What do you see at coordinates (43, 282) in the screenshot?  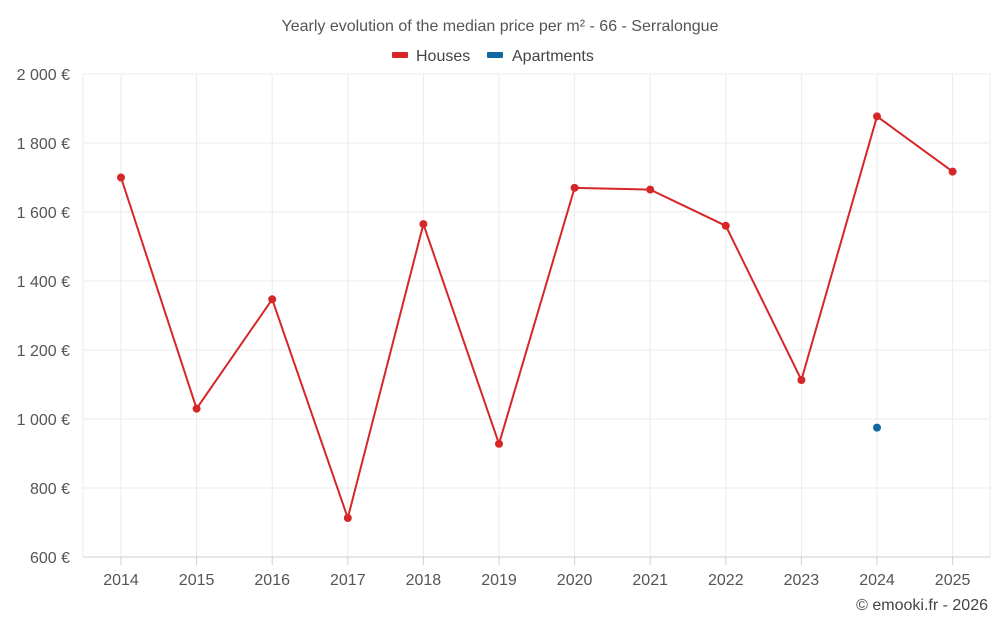 I see `y-tick-label: 1 400 €` at bounding box center [43, 282].